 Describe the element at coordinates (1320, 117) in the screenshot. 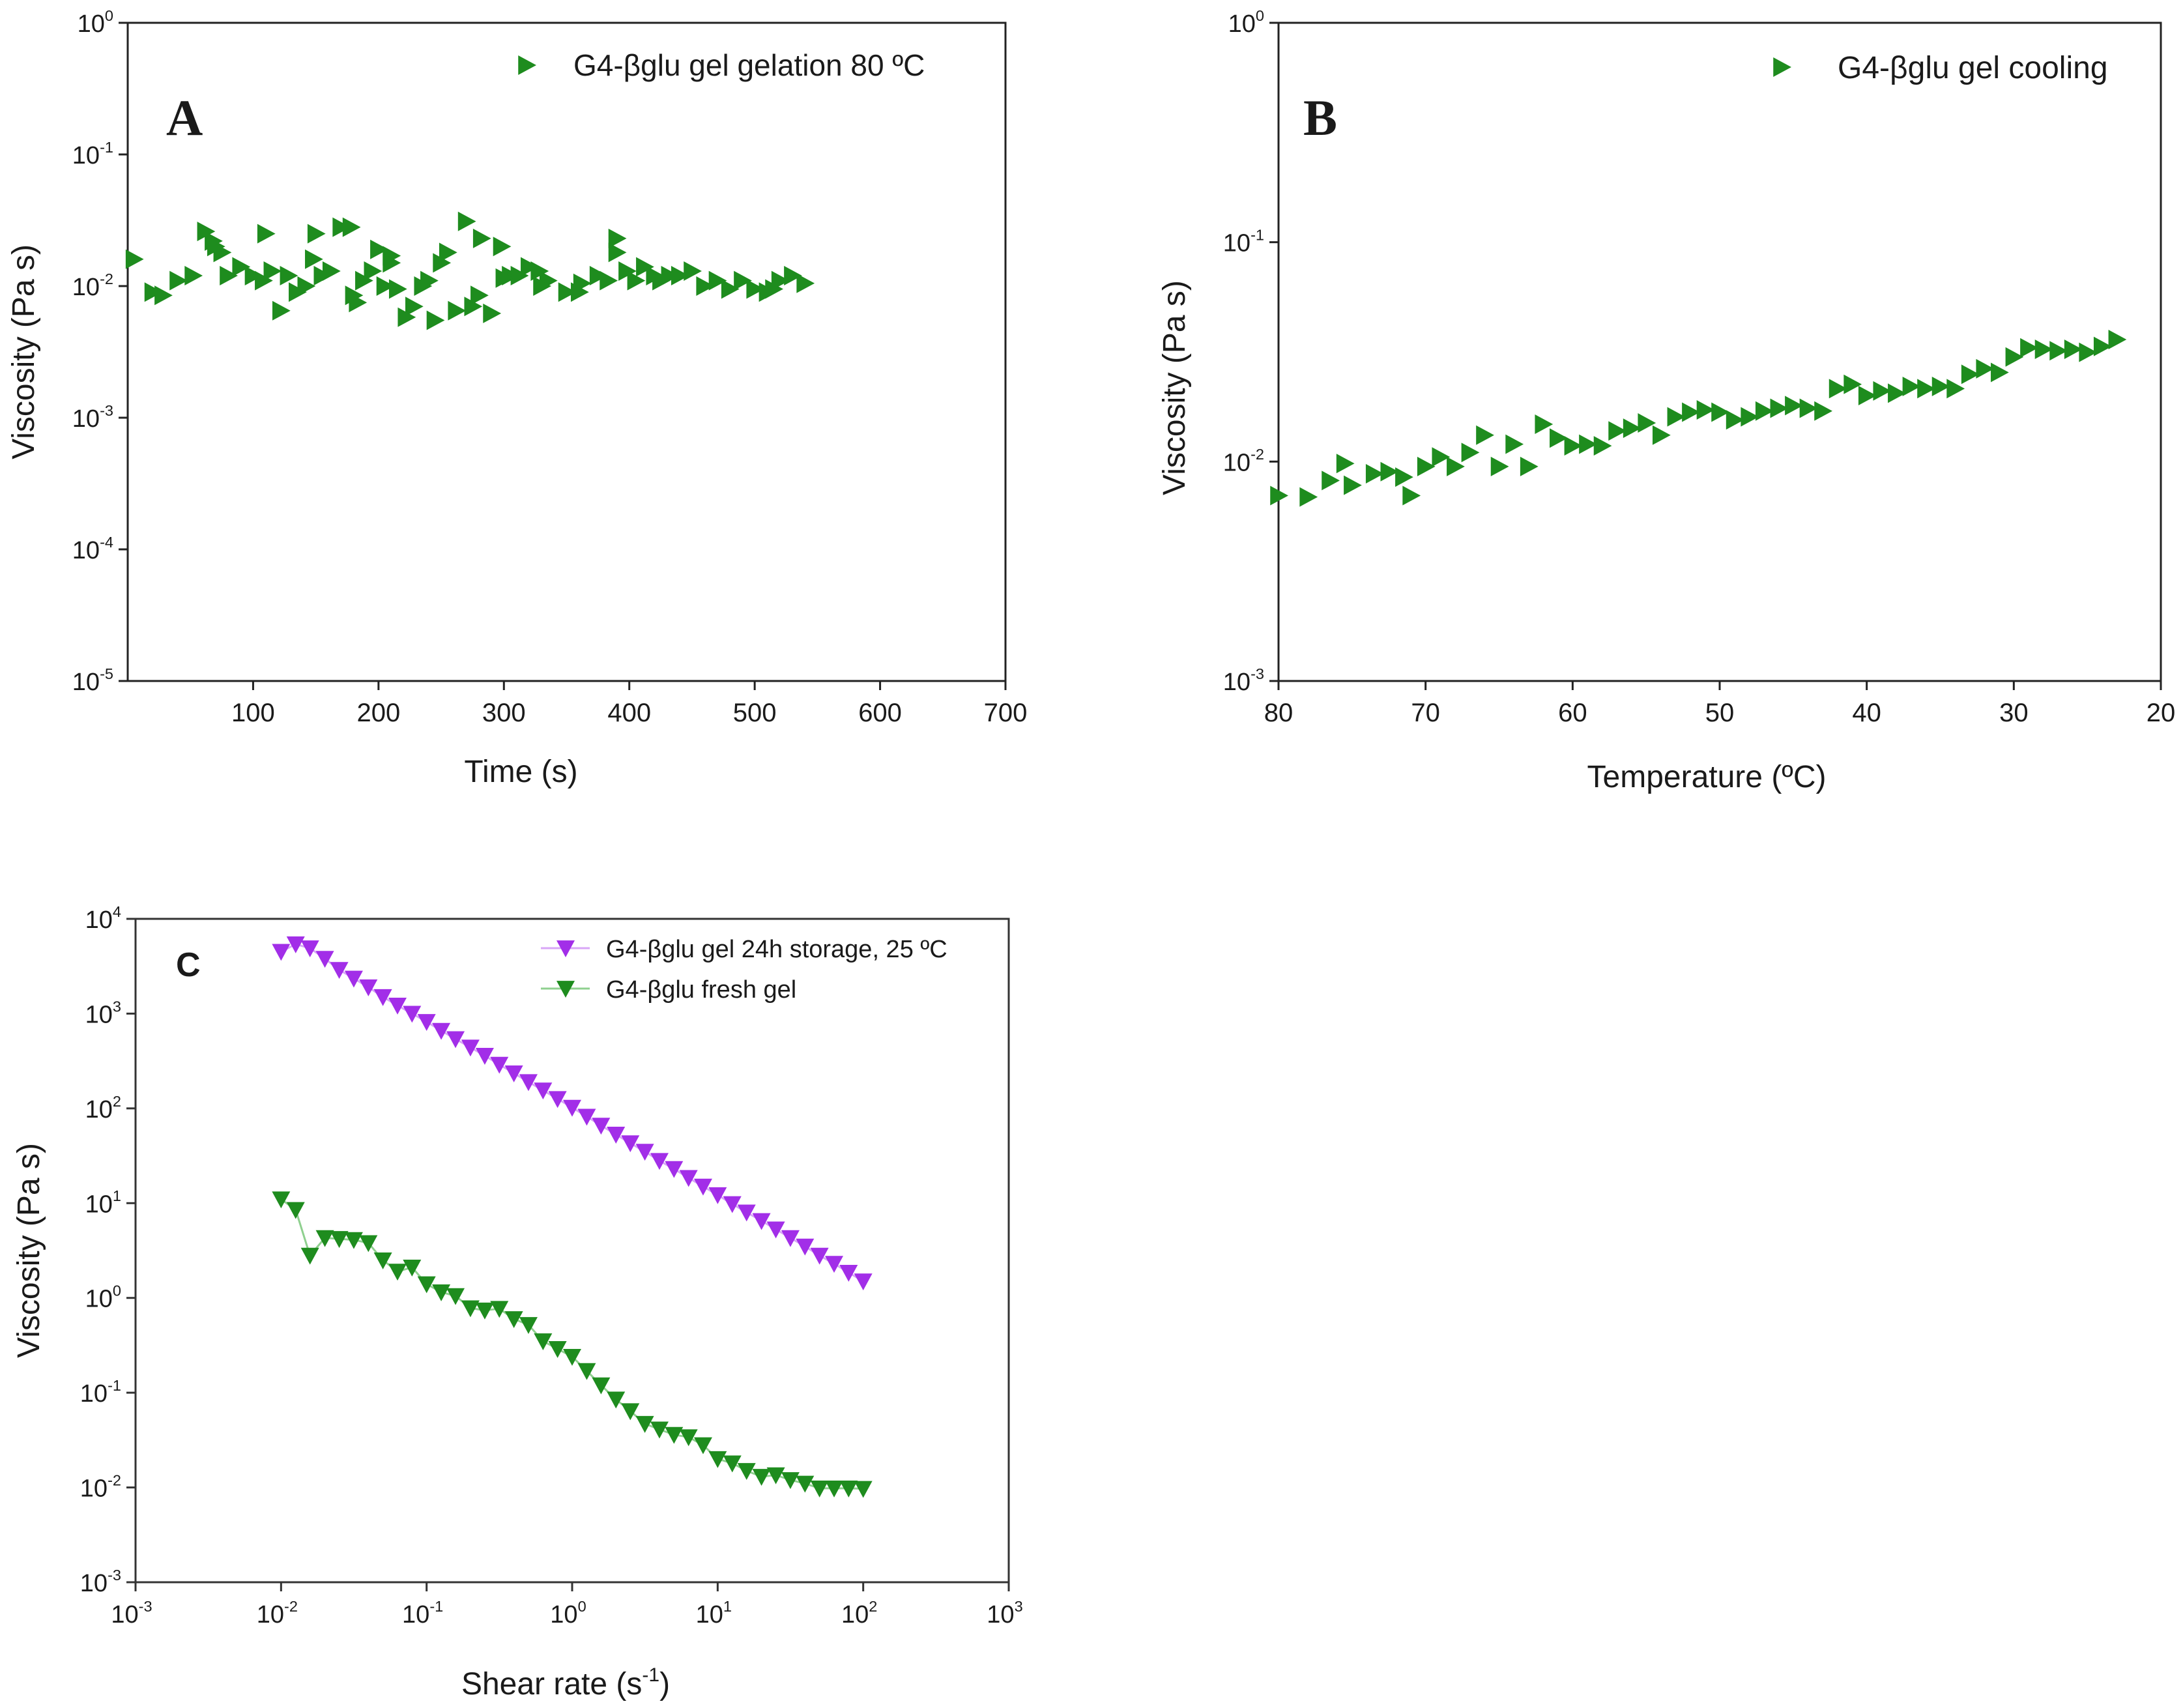

I see `panel-label: B` at that location.